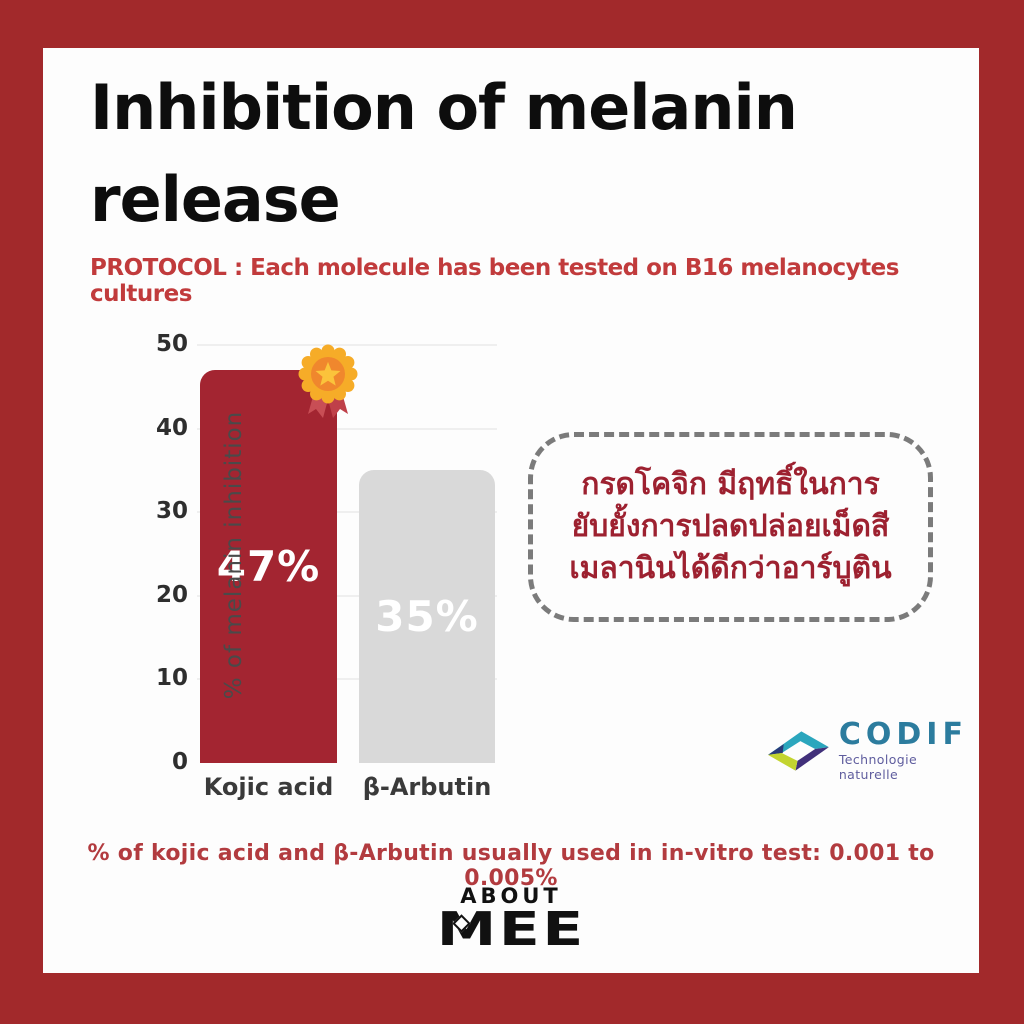 The width and height of the screenshot is (1024, 1024). What do you see at coordinates (268, 787) in the screenshot?
I see `category-label-Kojic acid: Kojic acid` at bounding box center [268, 787].